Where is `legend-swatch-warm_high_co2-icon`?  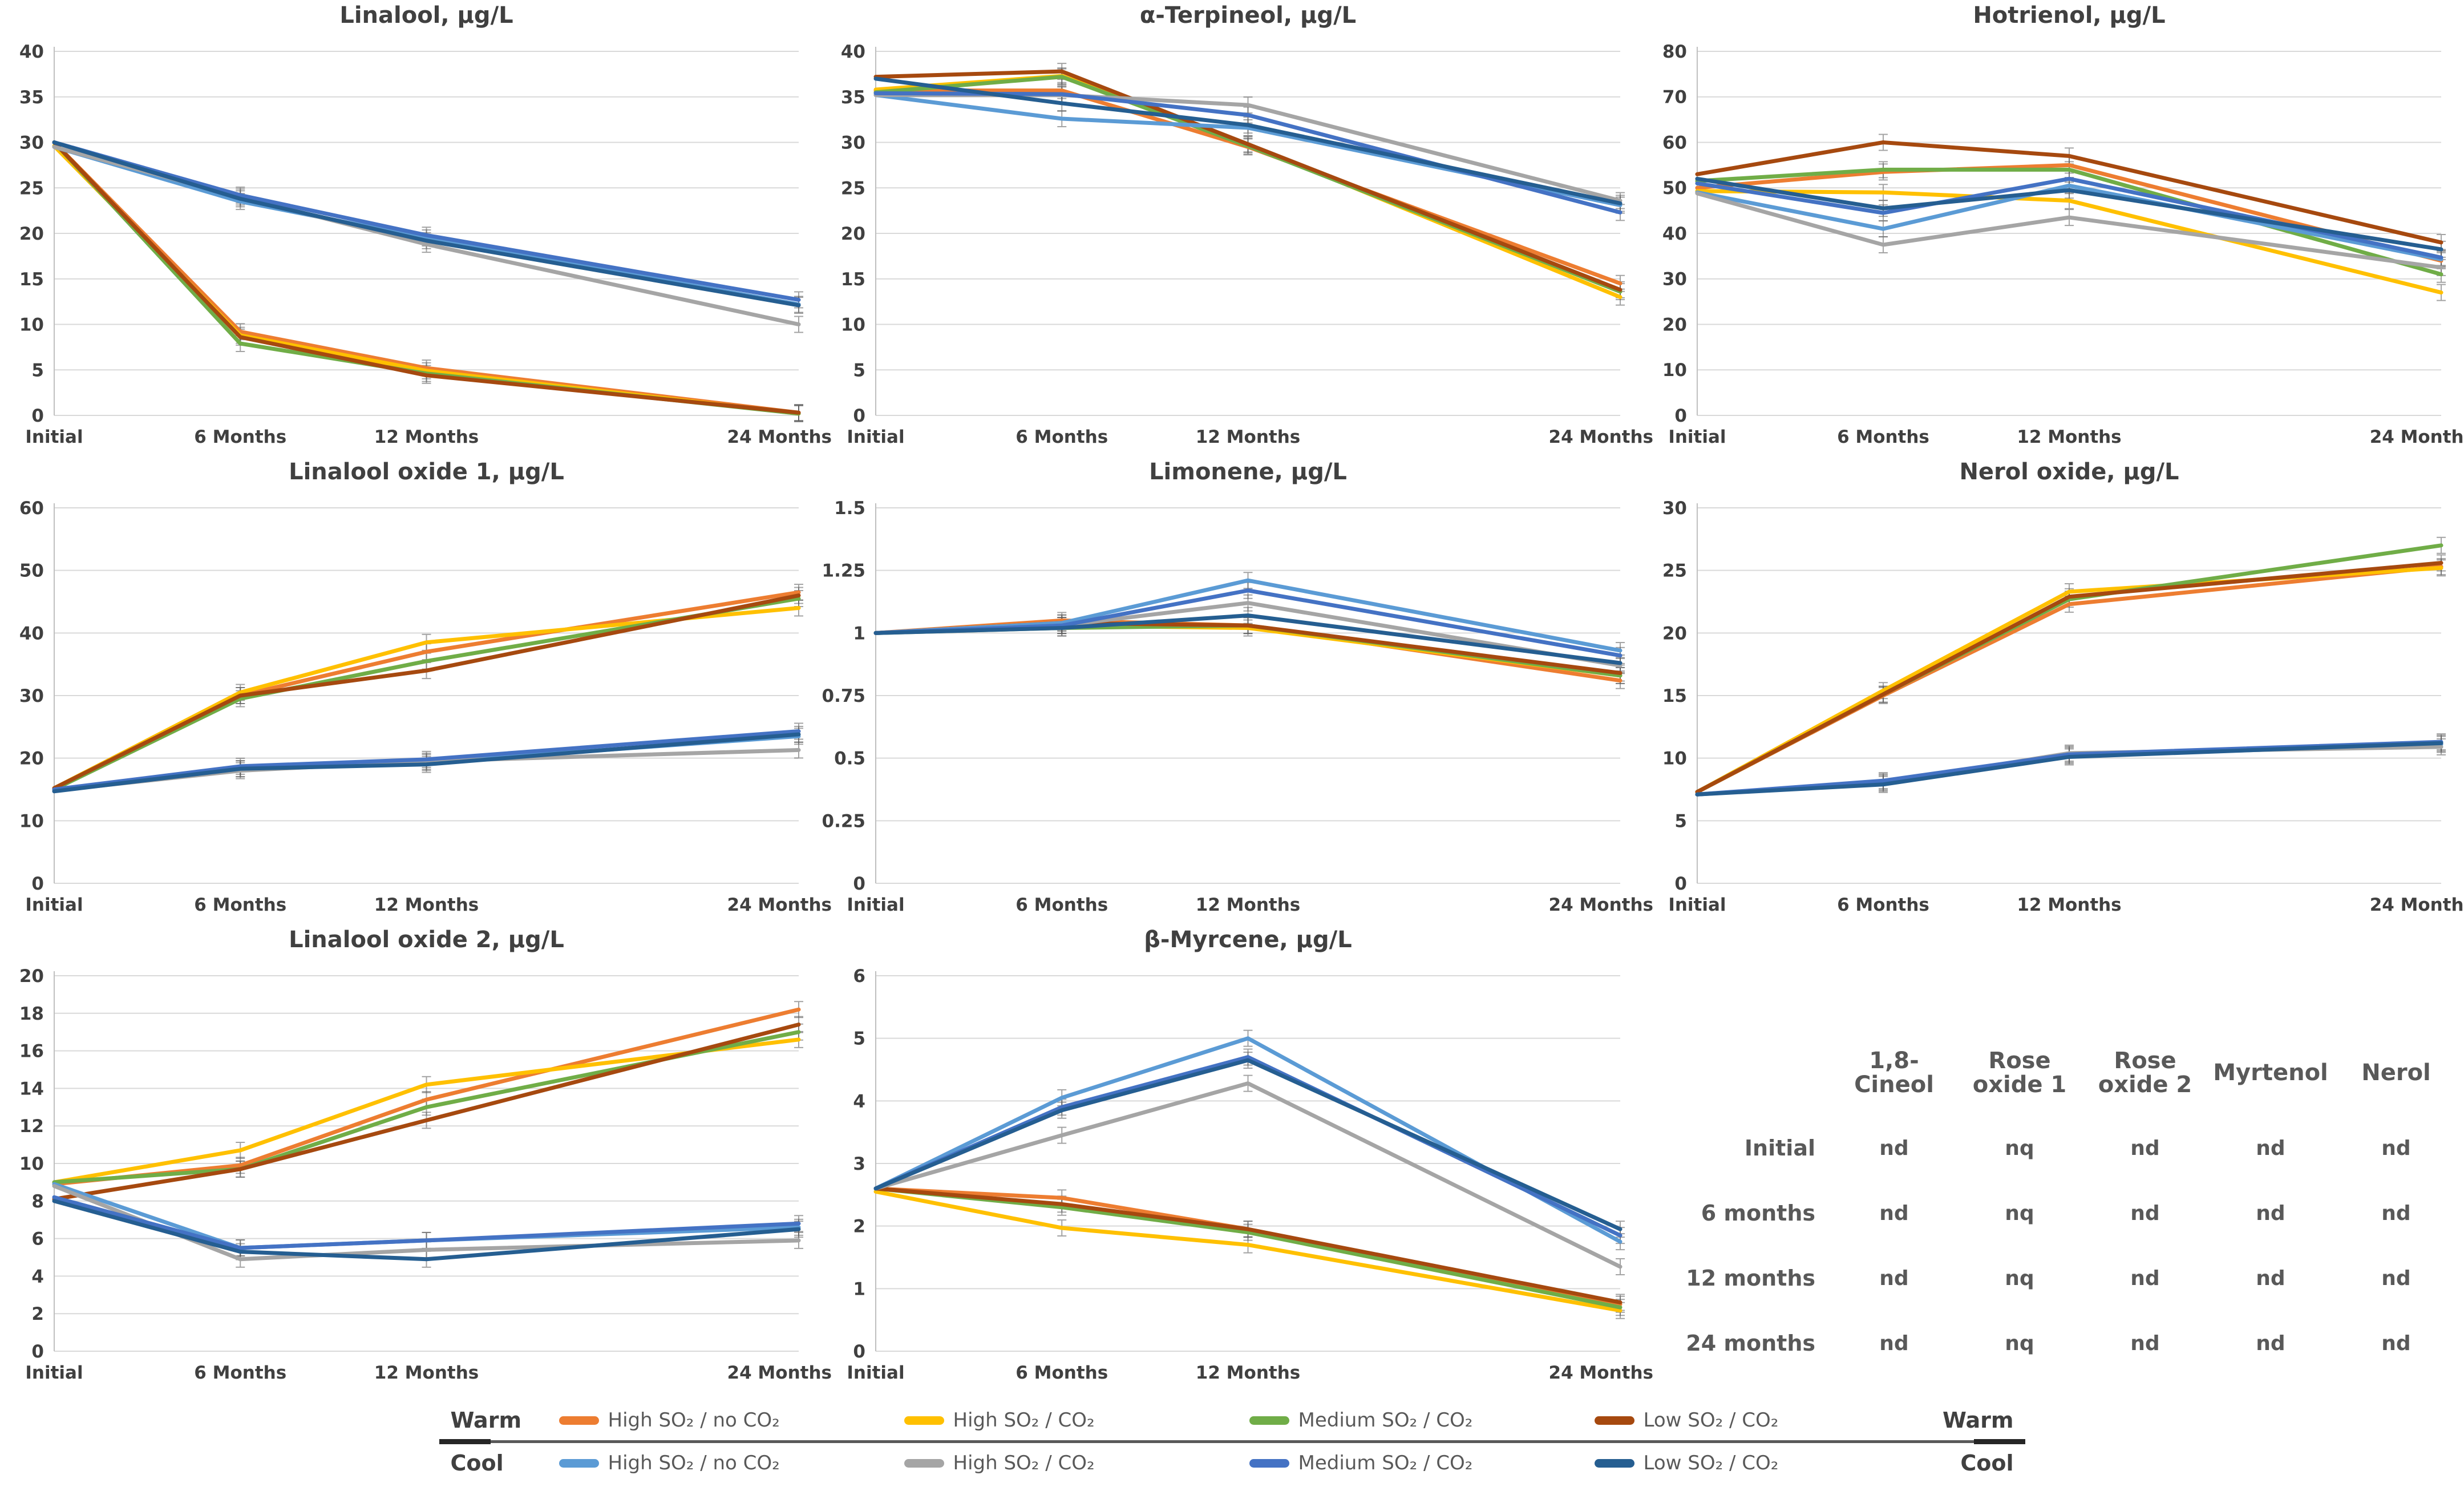
legend-swatch-warm_high_co2-icon is located at coordinates (924, 1421).